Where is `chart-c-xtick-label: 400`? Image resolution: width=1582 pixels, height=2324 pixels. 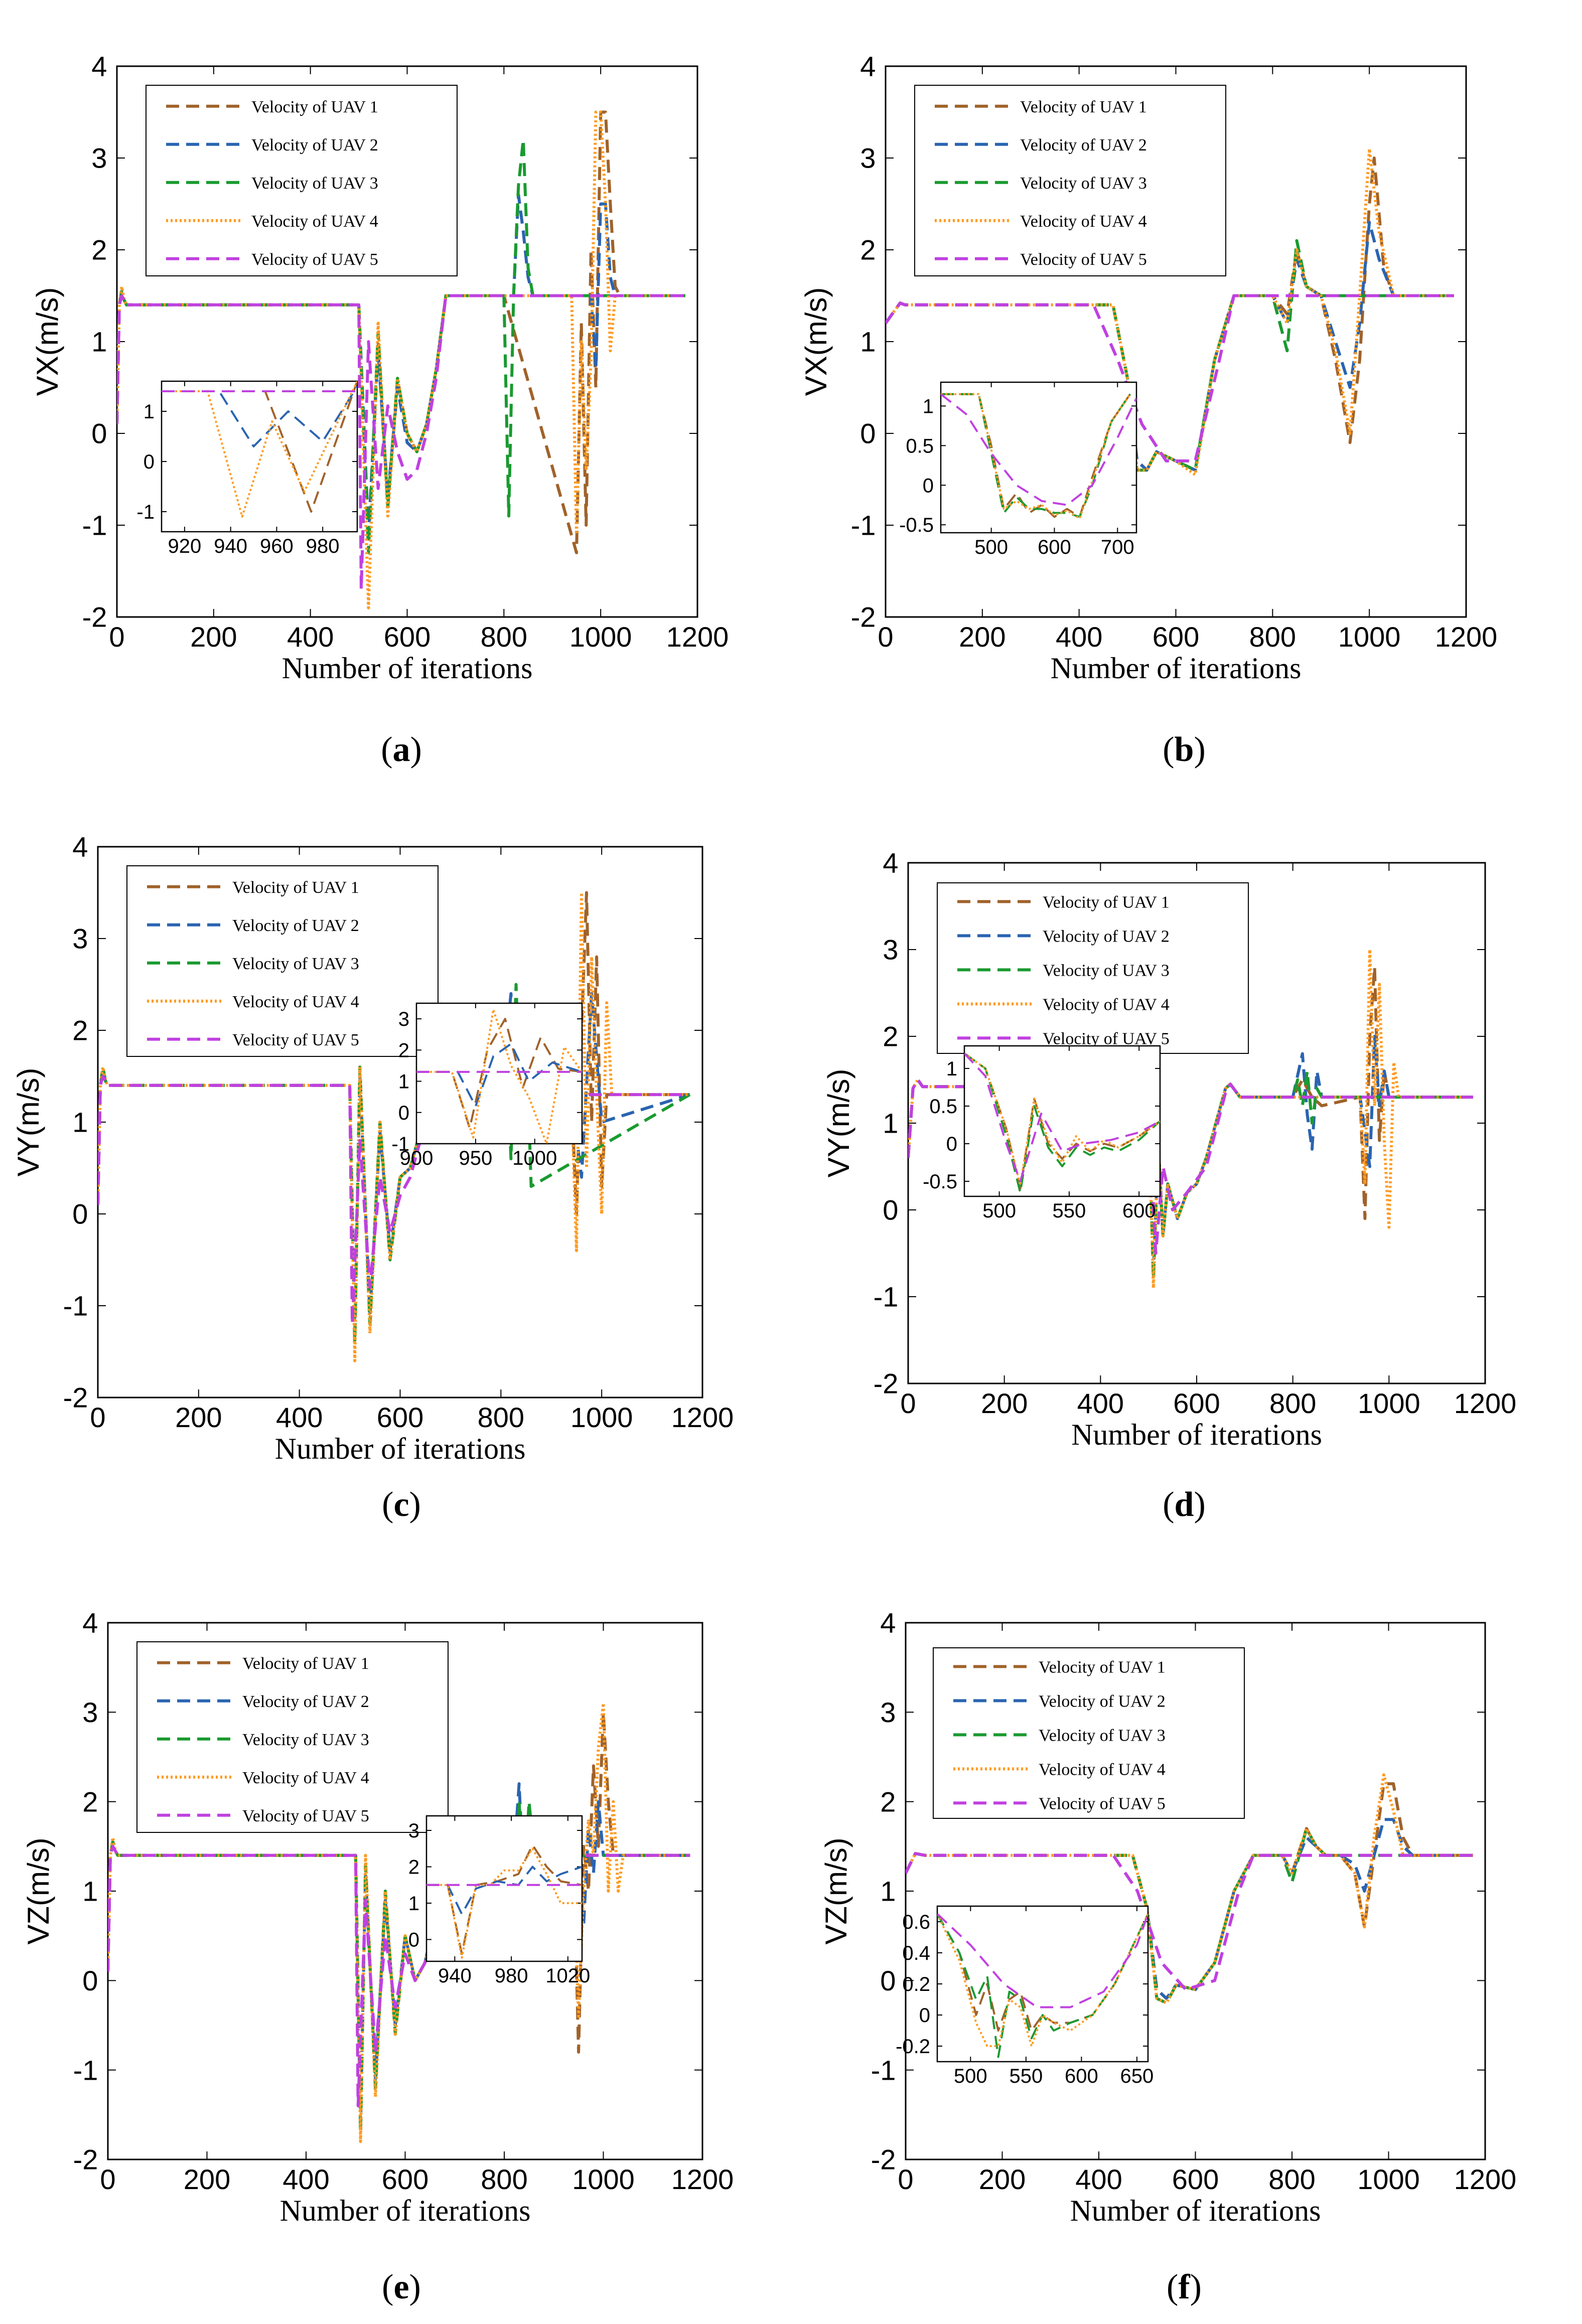
chart-c-xtick-label: 400 is located at coordinates (299, 1417).